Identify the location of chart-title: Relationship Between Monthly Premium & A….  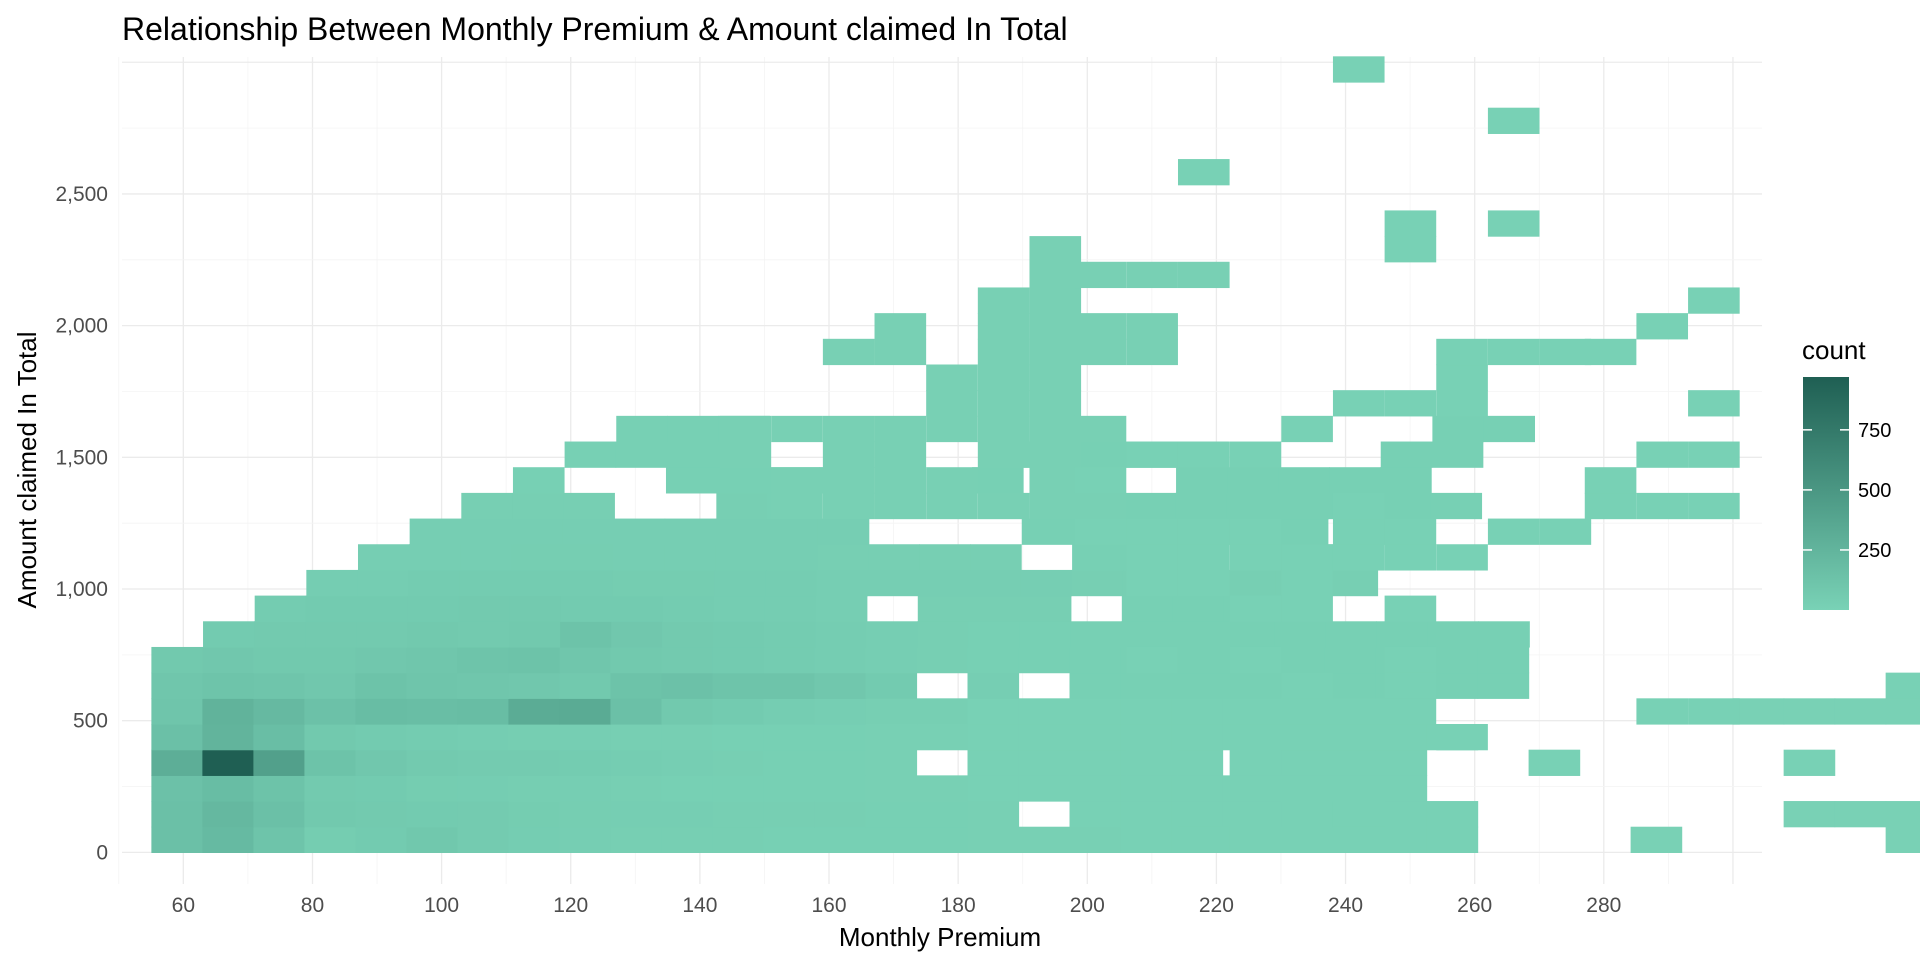
(595, 29).